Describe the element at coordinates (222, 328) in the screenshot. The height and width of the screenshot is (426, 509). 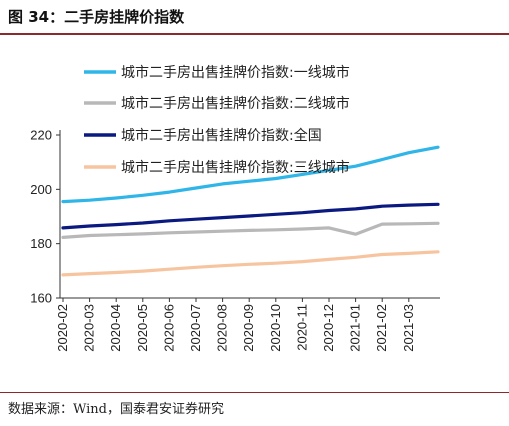
I see `x-tick-label: 2020-08` at that location.